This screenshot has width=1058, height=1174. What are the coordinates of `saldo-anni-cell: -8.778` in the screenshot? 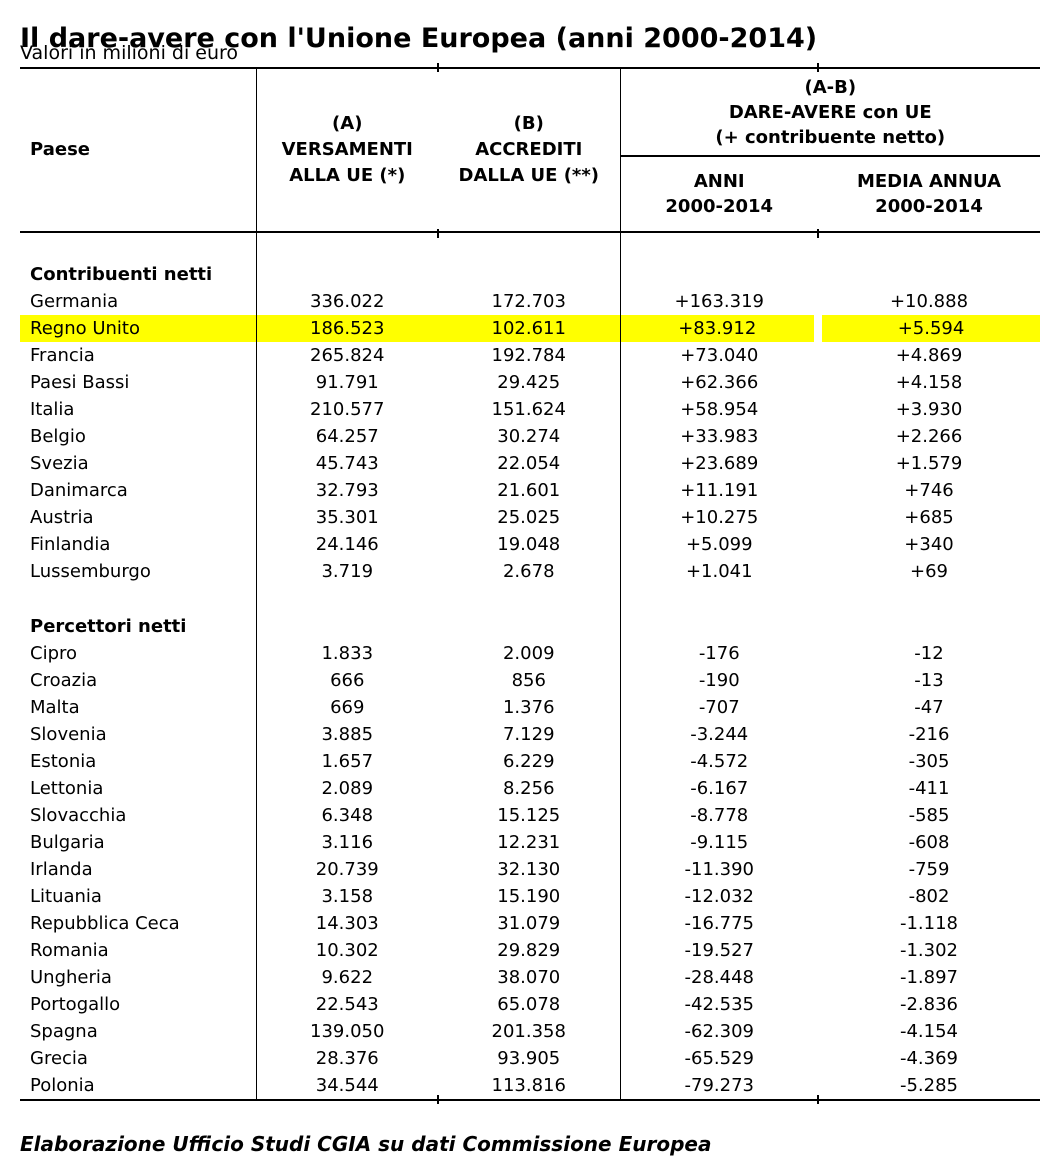 It's located at (719, 815).